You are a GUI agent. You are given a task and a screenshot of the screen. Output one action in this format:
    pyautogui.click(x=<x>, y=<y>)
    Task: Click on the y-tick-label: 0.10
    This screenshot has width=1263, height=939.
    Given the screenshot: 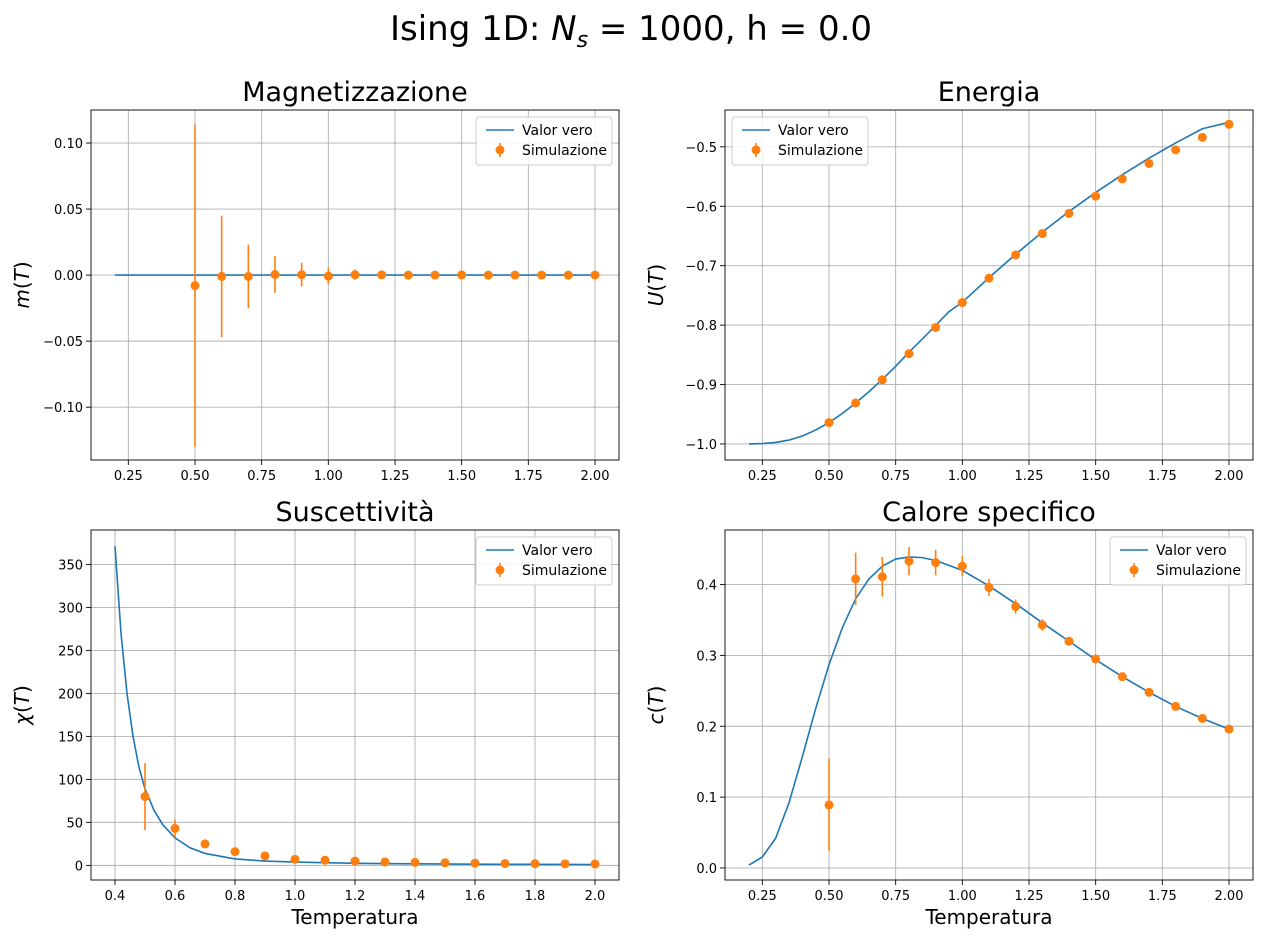 What is the action you would take?
    pyautogui.click(x=68, y=144)
    